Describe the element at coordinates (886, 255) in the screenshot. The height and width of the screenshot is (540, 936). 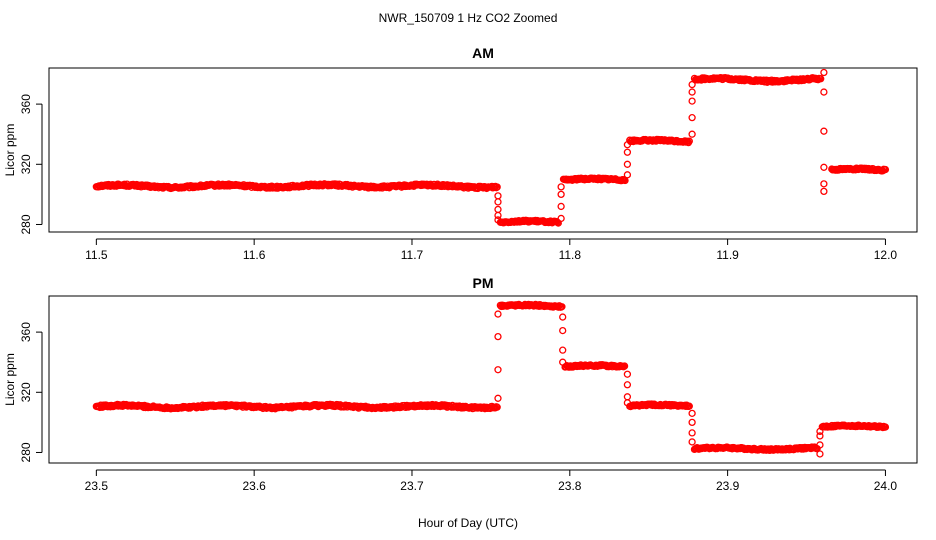
I see `am-x-tick-label: 12.0` at that location.